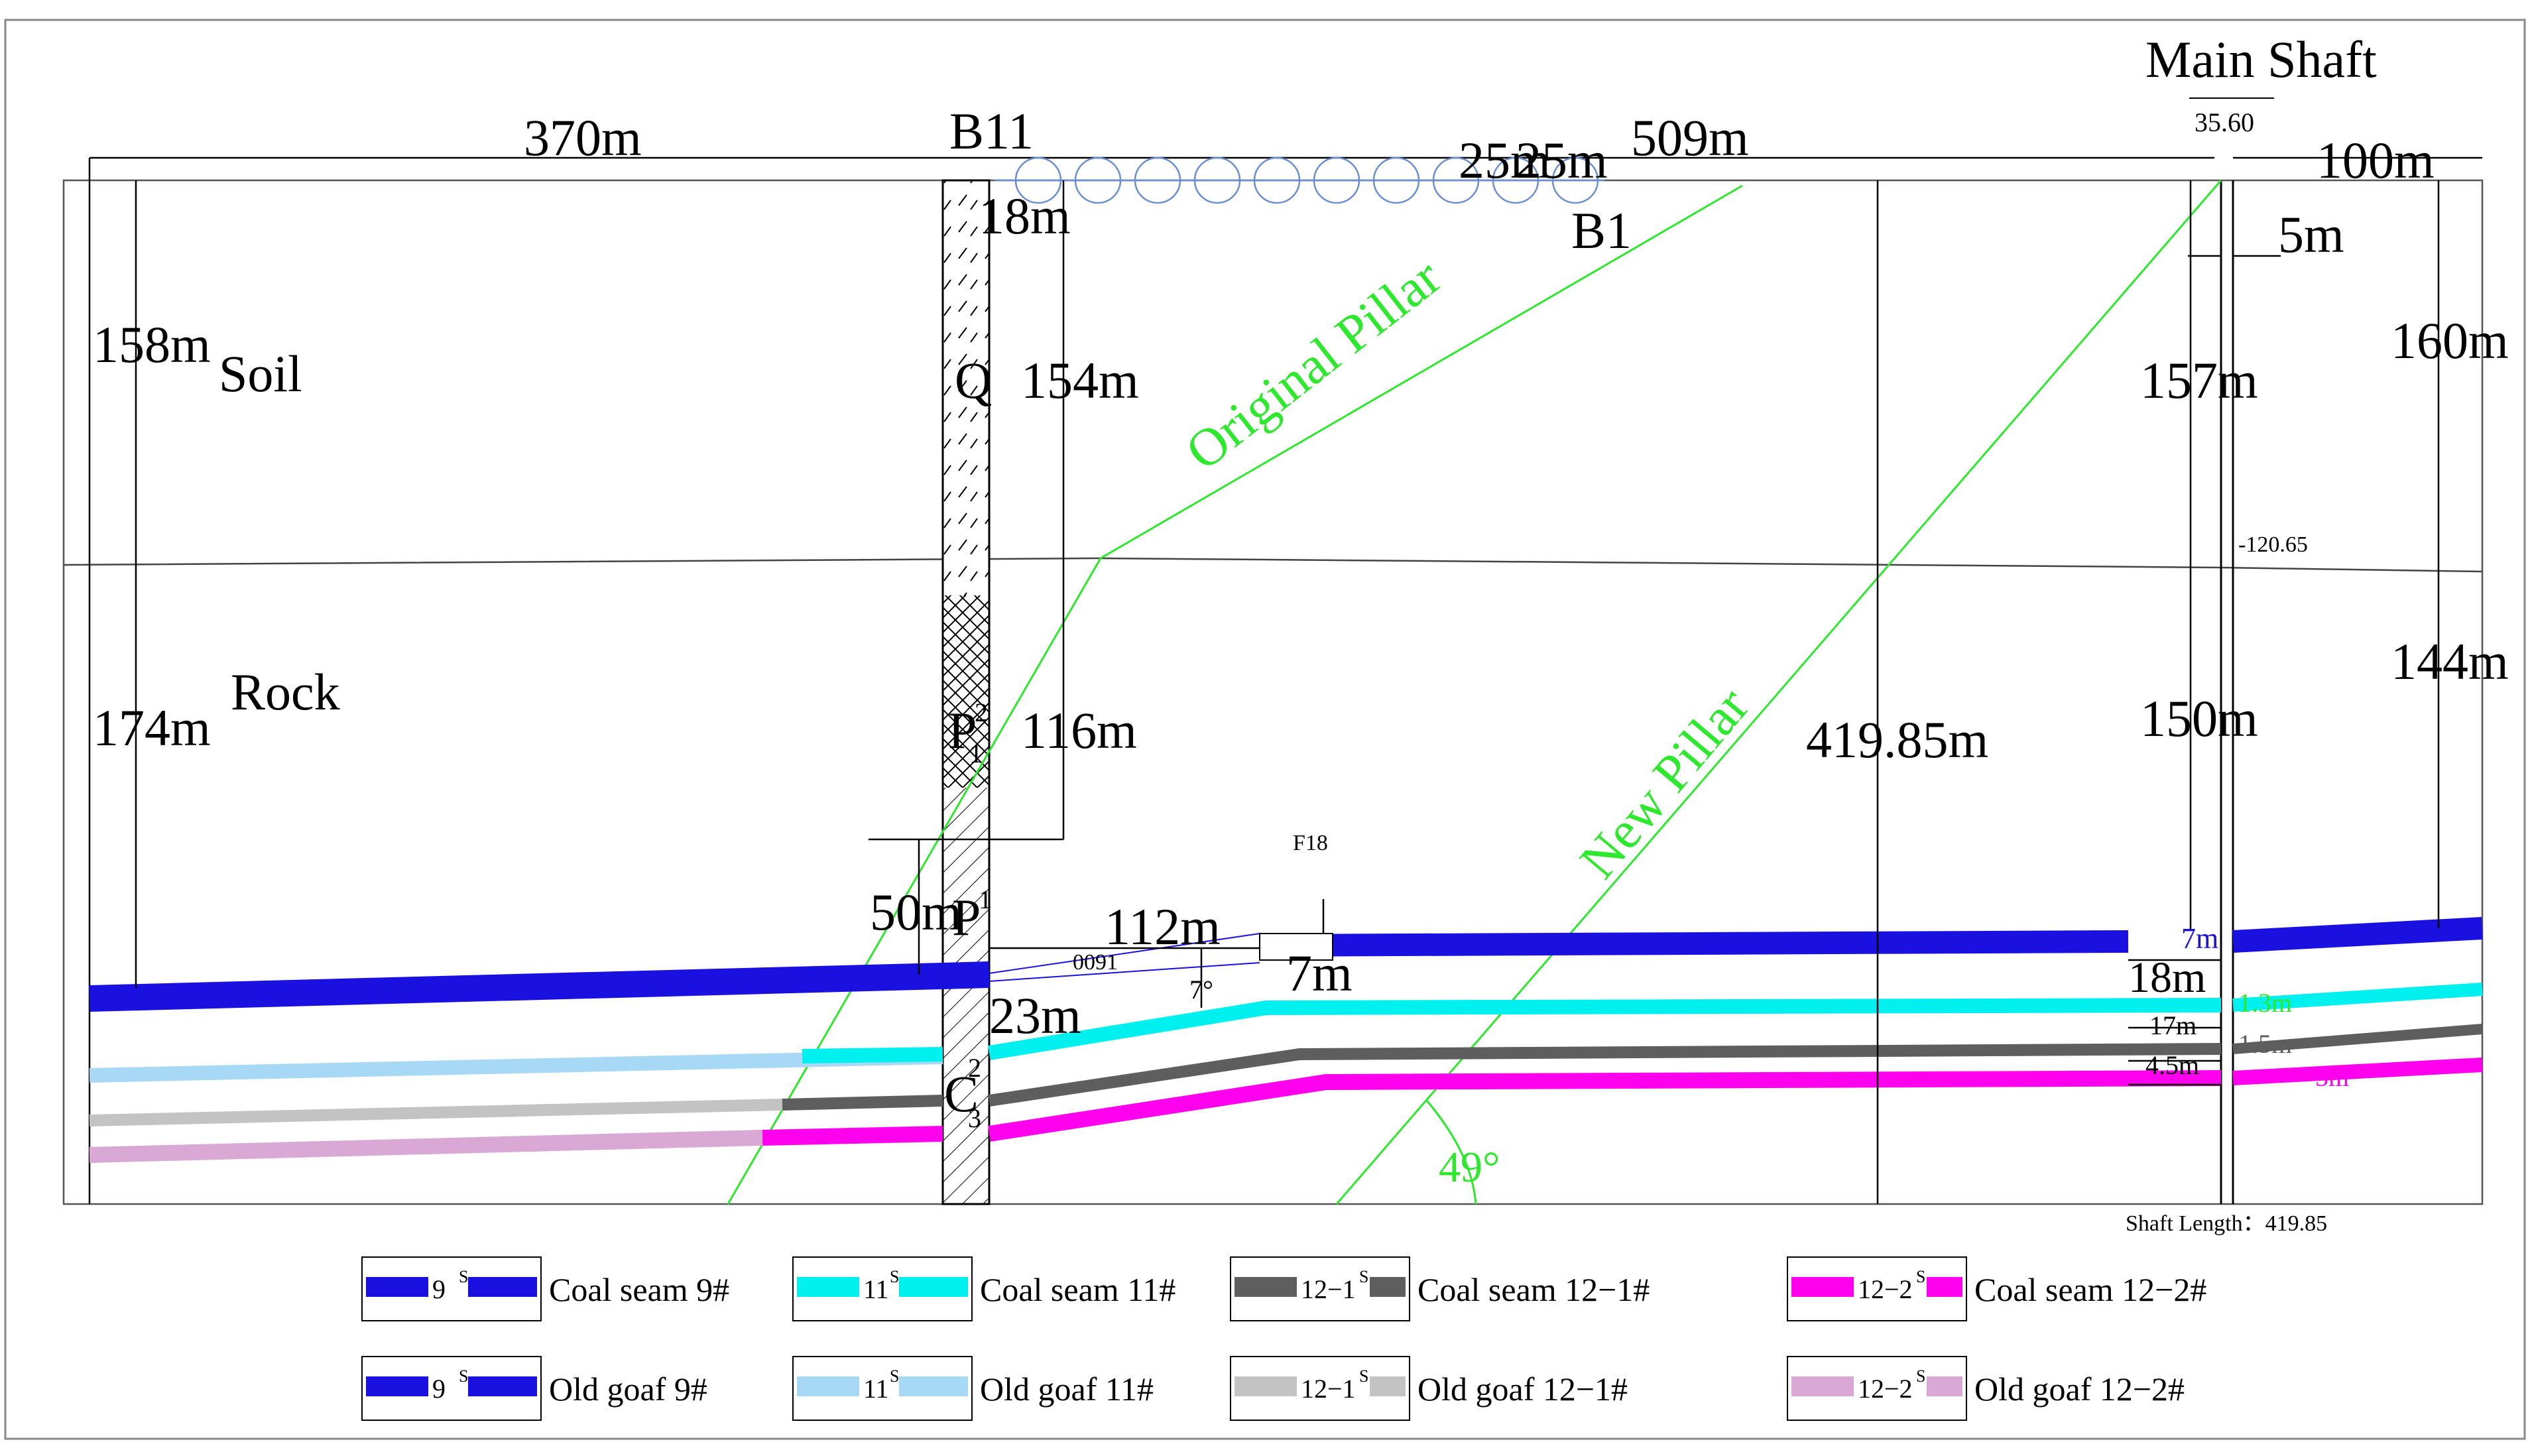 The width and height of the screenshot is (2530, 1456). Describe the element at coordinates (966, 975) in the screenshot. I see `coal-seam-9-mid` at that location.